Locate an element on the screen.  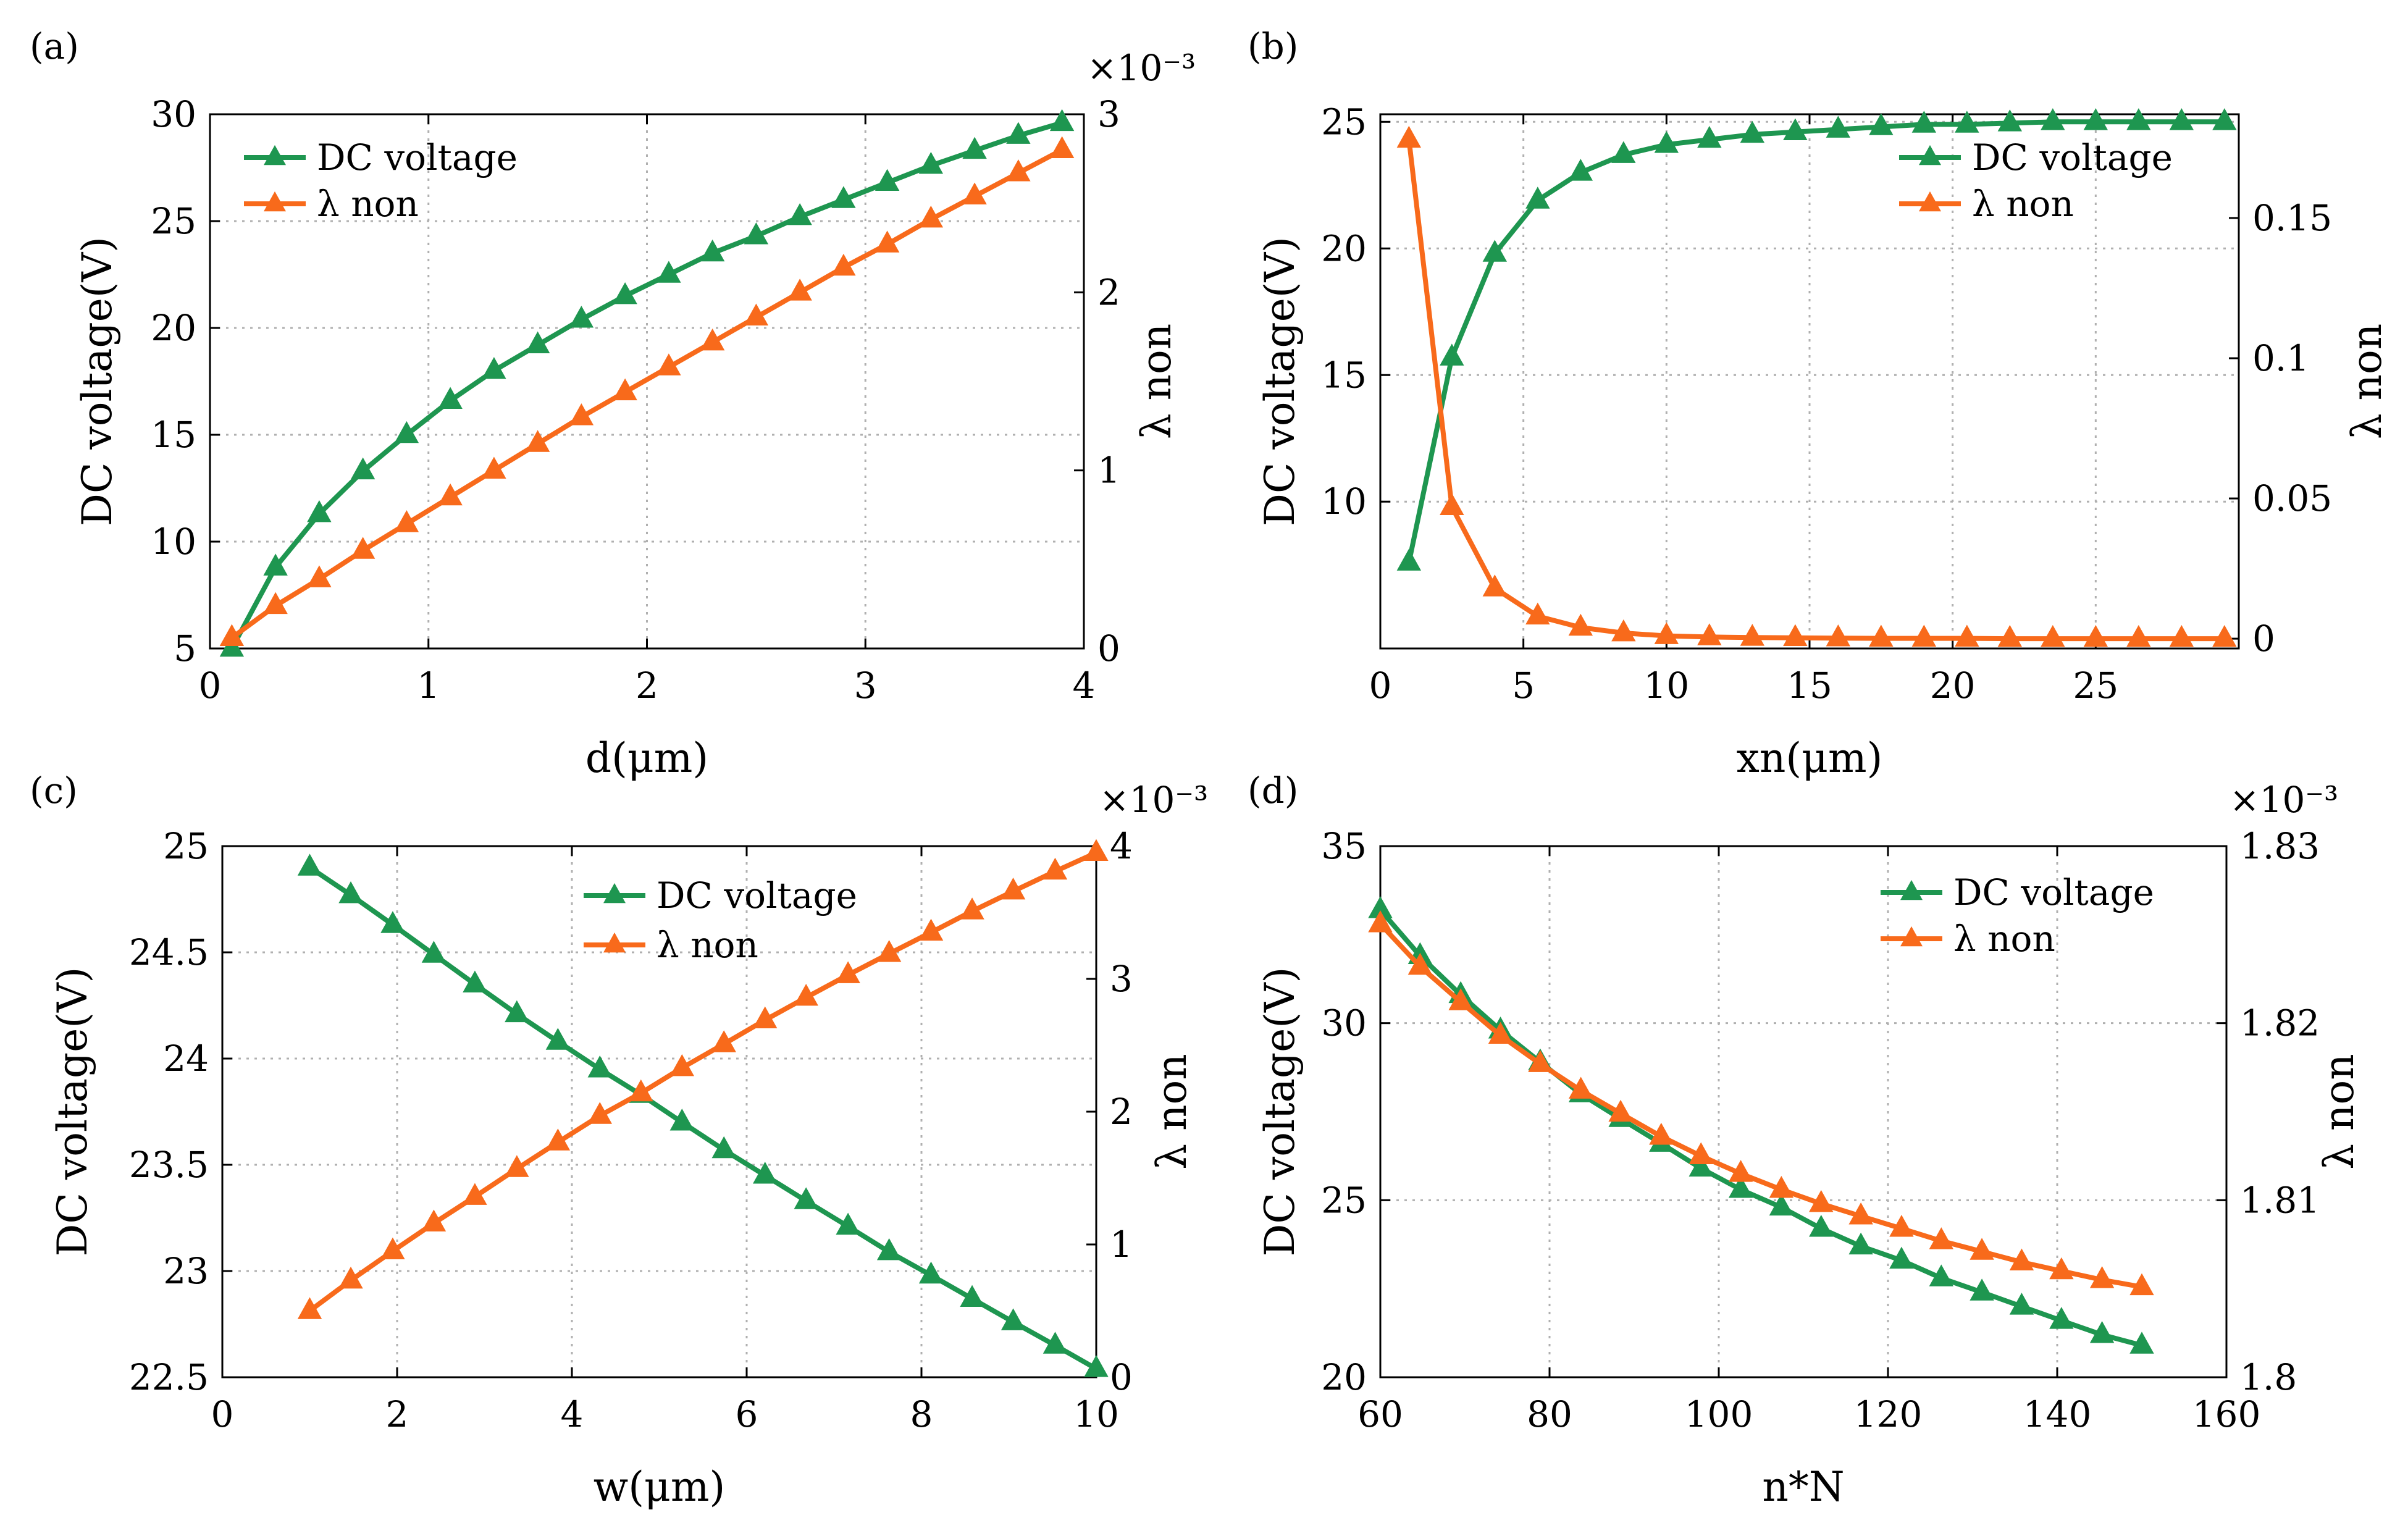
axes-frame is located at coordinates (1803, 1111).